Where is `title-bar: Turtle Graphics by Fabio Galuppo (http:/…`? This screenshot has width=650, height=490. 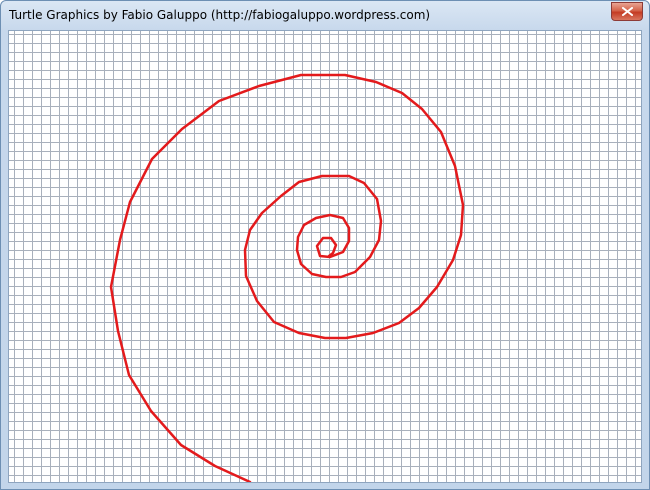 title-bar: Turtle Graphics by Fabio Galuppo (http:/… is located at coordinates (325, 15).